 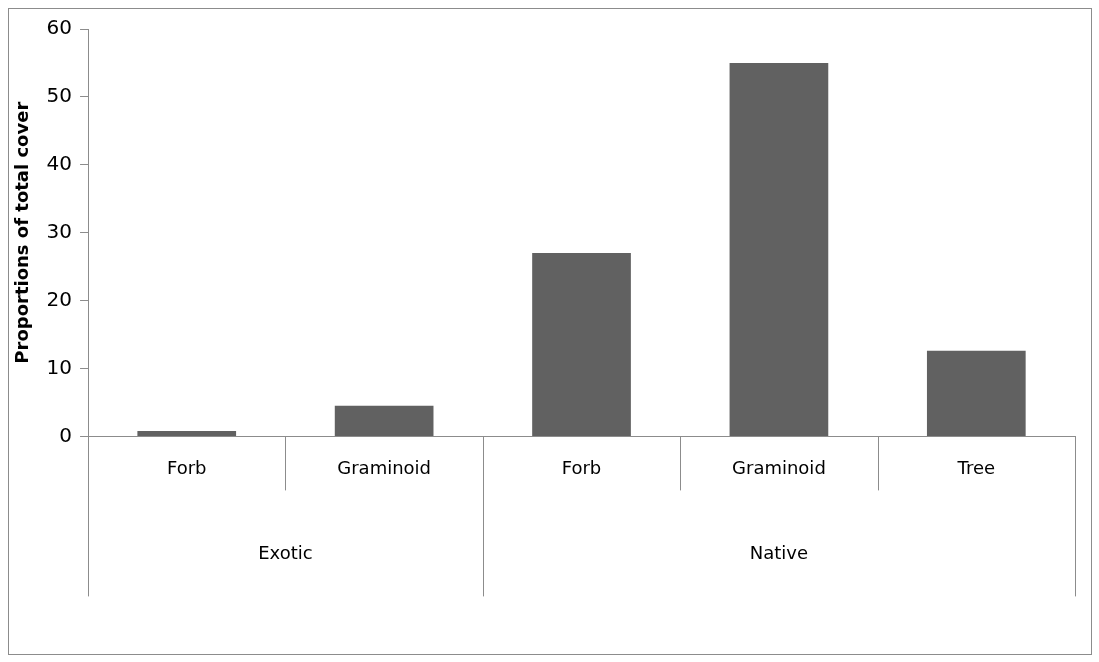 What do you see at coordinates (59, 163) in the screenshot?
I see `y-tick-label: 40` at bounding box center [59, 163].